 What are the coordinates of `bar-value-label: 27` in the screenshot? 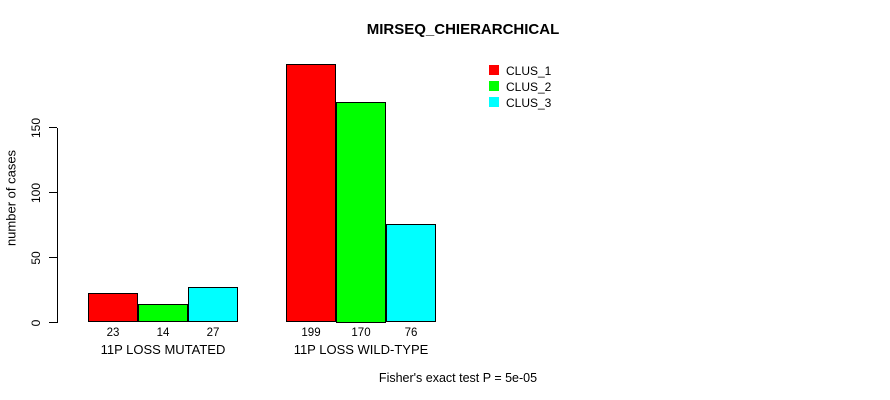 It's located at (213, 332).